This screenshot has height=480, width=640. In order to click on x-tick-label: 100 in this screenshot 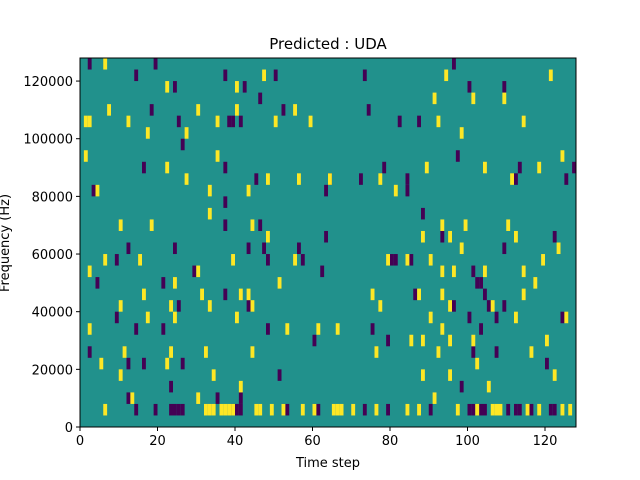, I will do `click(467, 441)`.